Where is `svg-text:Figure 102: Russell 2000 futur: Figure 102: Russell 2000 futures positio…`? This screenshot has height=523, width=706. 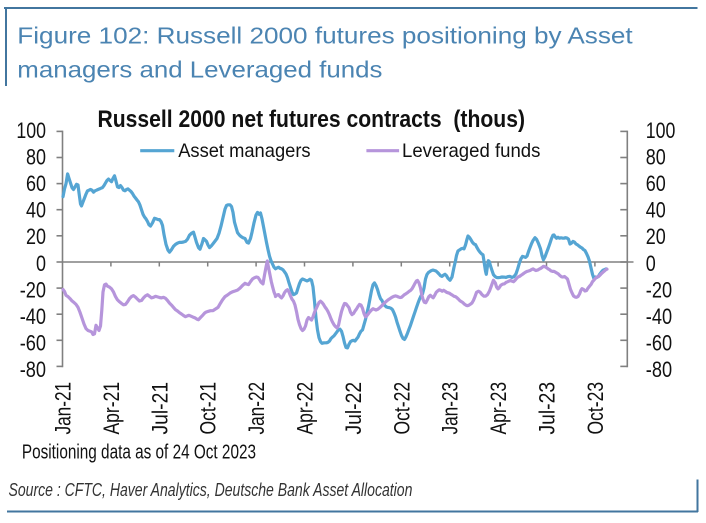 svg-text:Figure 102: Russell 2000 futur: Figure 102: Russell 2000 futures positio… is located at coordinates (325, 35).